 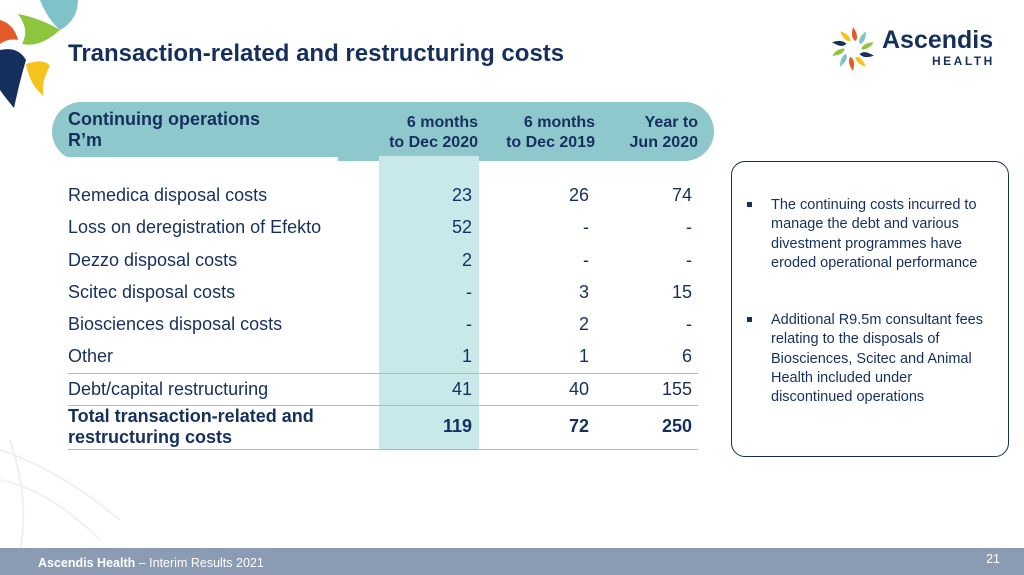 What do you see at coordinates (199, 563) in the screenshot?
I see `footer-subtitle: – Interim Results 2021` at bounding box center [199, 563].